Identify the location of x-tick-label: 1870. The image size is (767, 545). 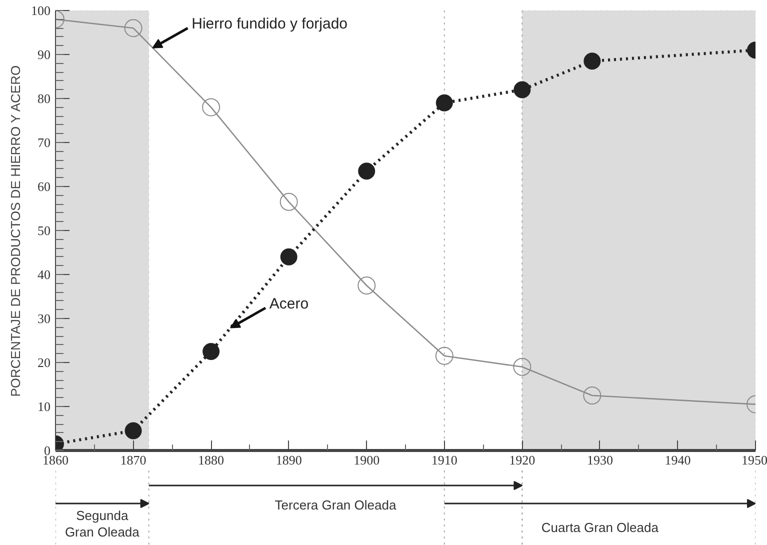
(133, 460).